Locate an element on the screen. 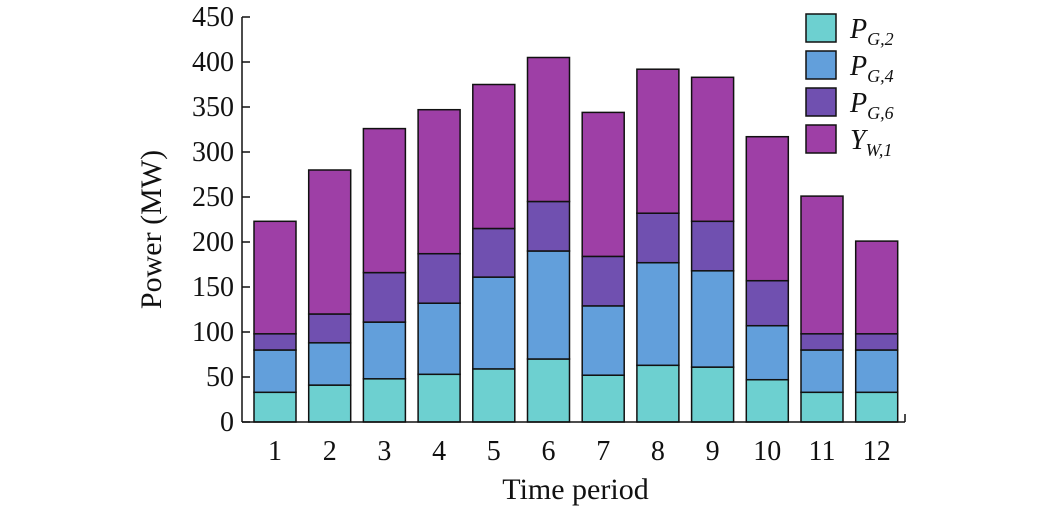 The image size is (1040, 510). y-tick-label: 300 is located at coordinates (213, 152).